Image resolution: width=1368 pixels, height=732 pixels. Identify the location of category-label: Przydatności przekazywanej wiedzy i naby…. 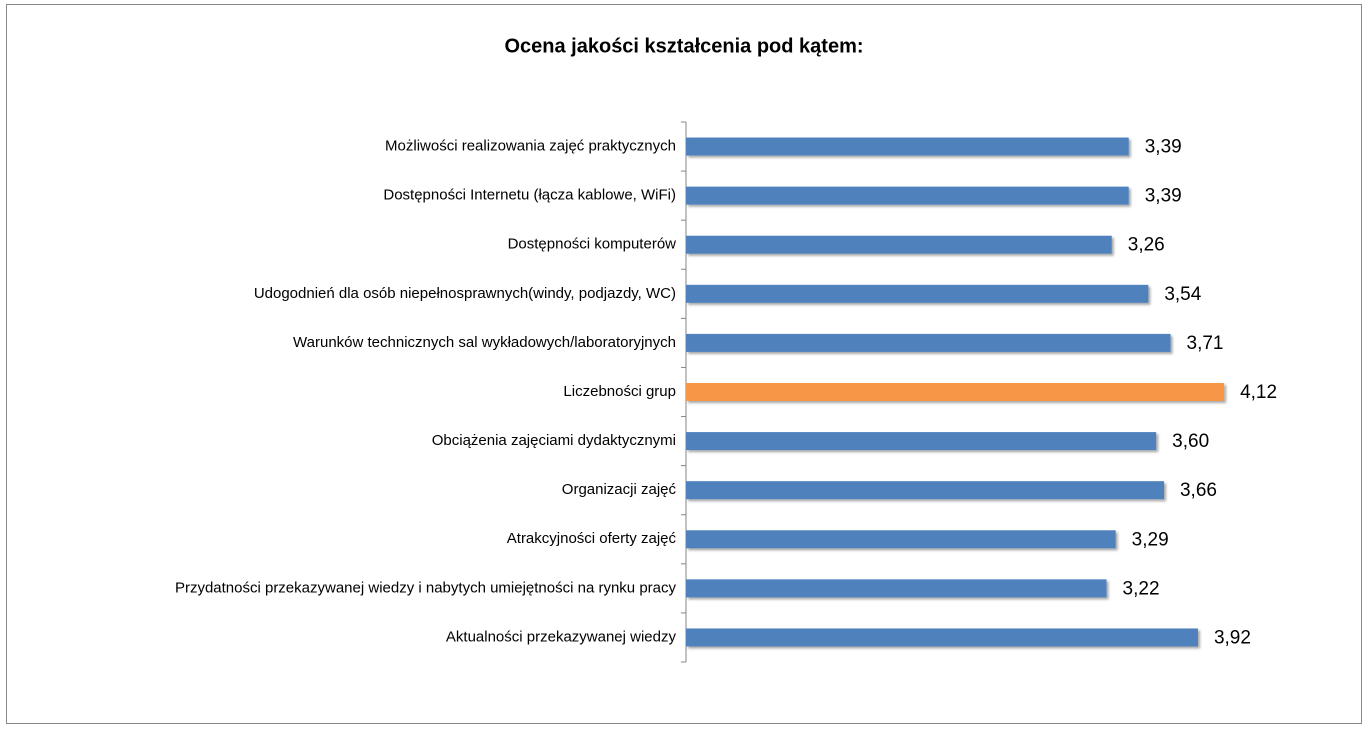
(426, 587).